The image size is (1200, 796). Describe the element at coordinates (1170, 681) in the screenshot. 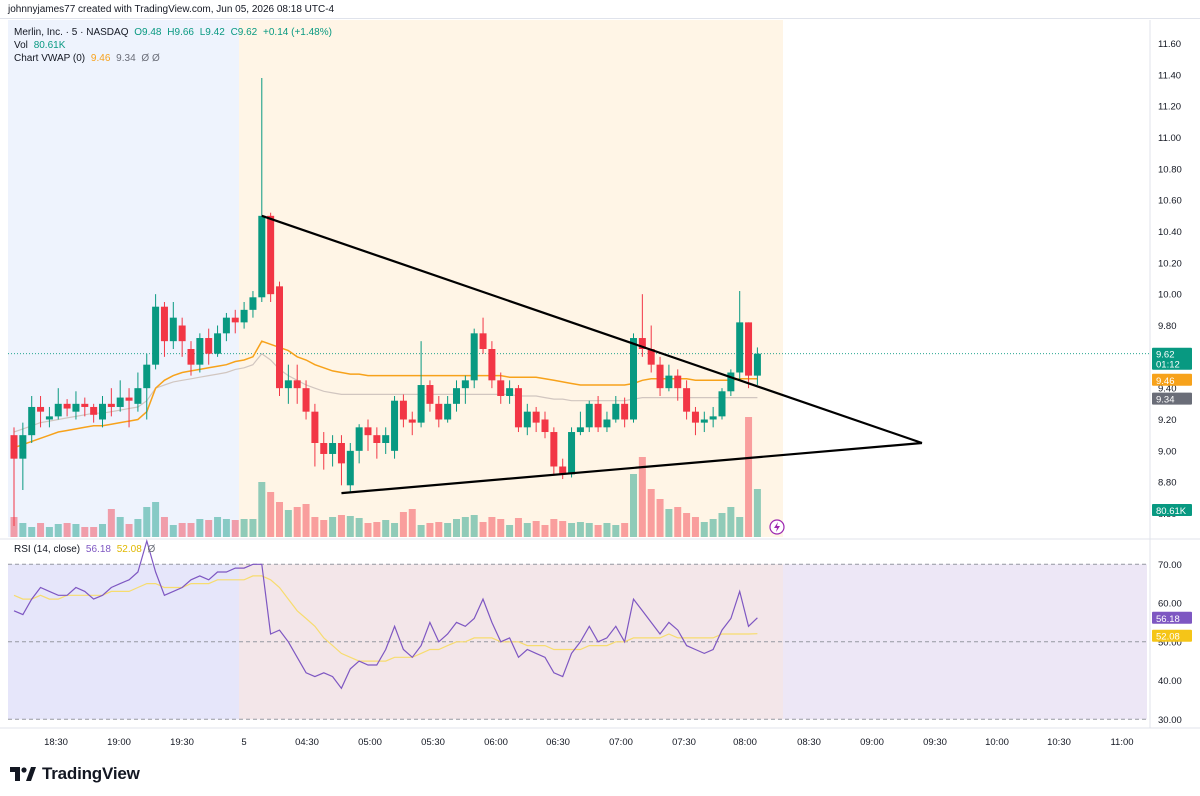

I see `rsi-tick-label: 40.00` at that location.